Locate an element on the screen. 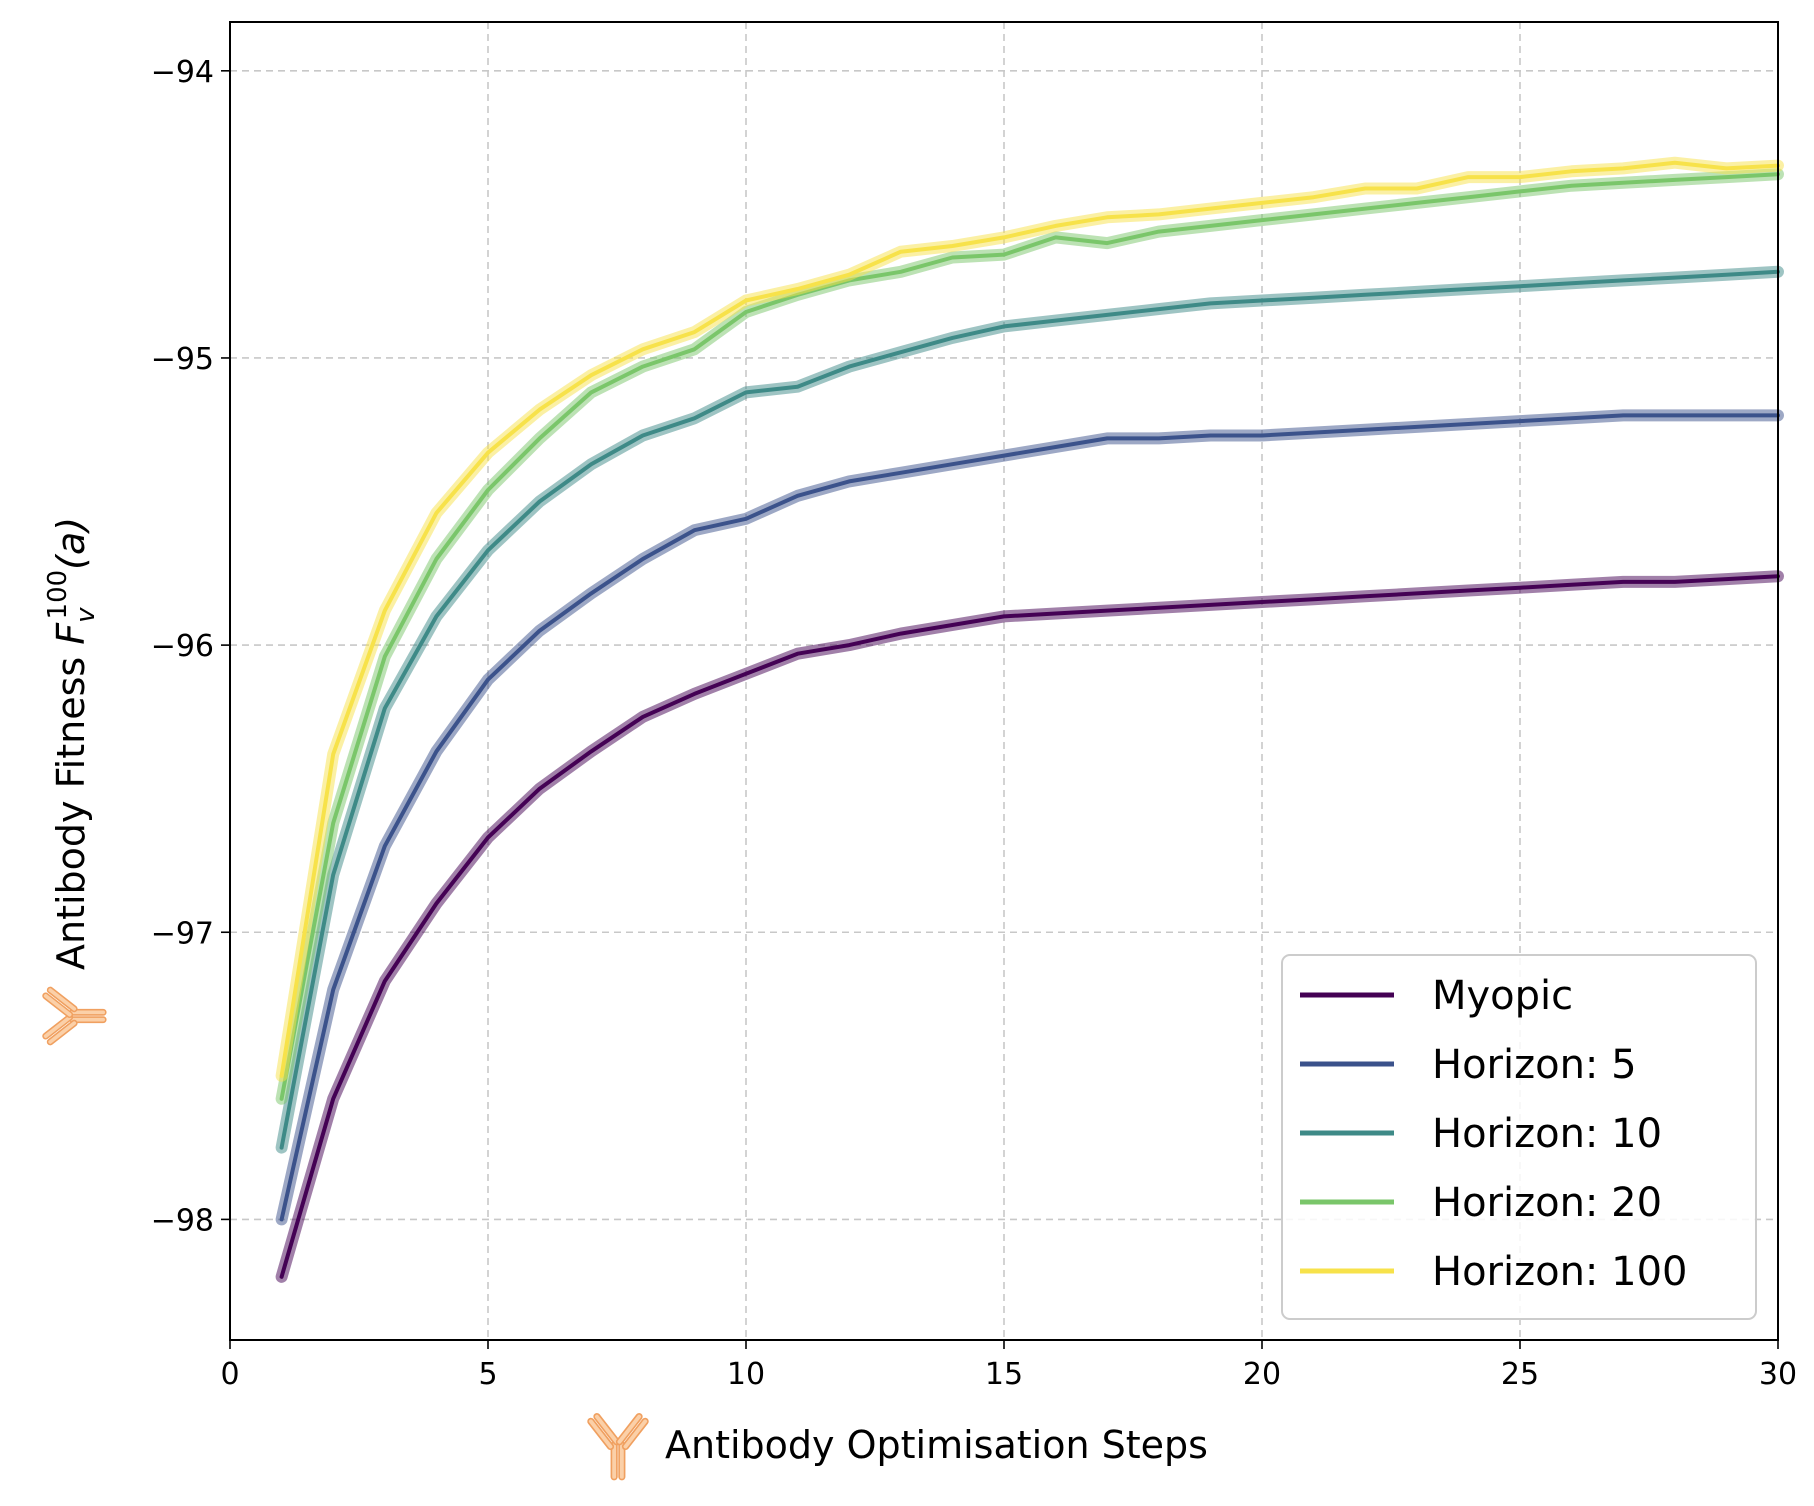  legend-box is located at coordinates (1519, 1137).